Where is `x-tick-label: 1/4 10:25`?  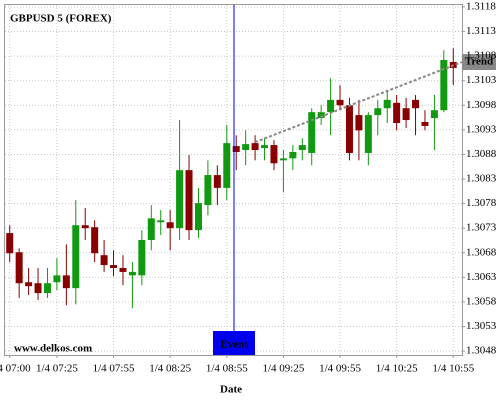 x-tick-label: 1/4 10:25 is located at coordinates (397, 369).